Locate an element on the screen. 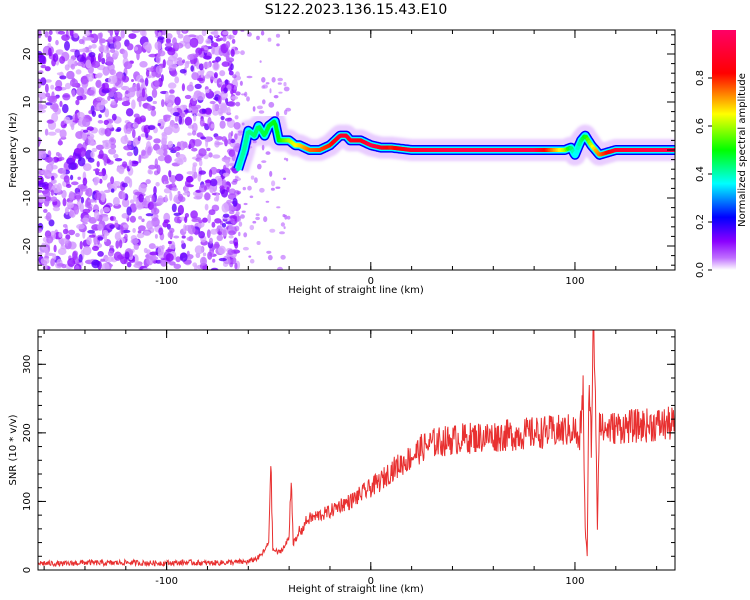  x-tick-label: -100 is located at coordinates (166, 281).